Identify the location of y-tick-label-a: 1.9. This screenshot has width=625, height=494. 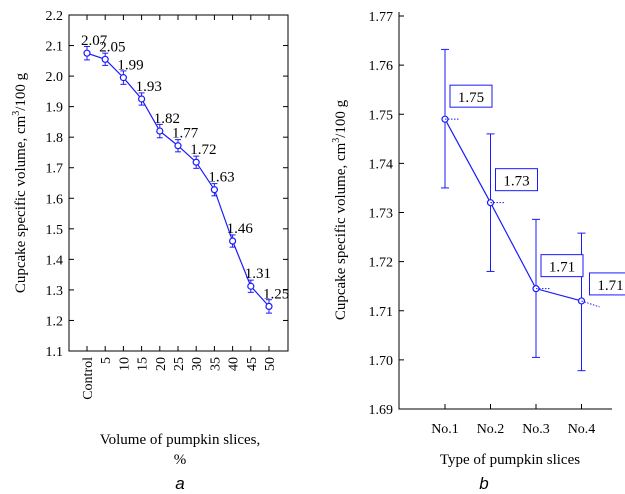
(55, 108).